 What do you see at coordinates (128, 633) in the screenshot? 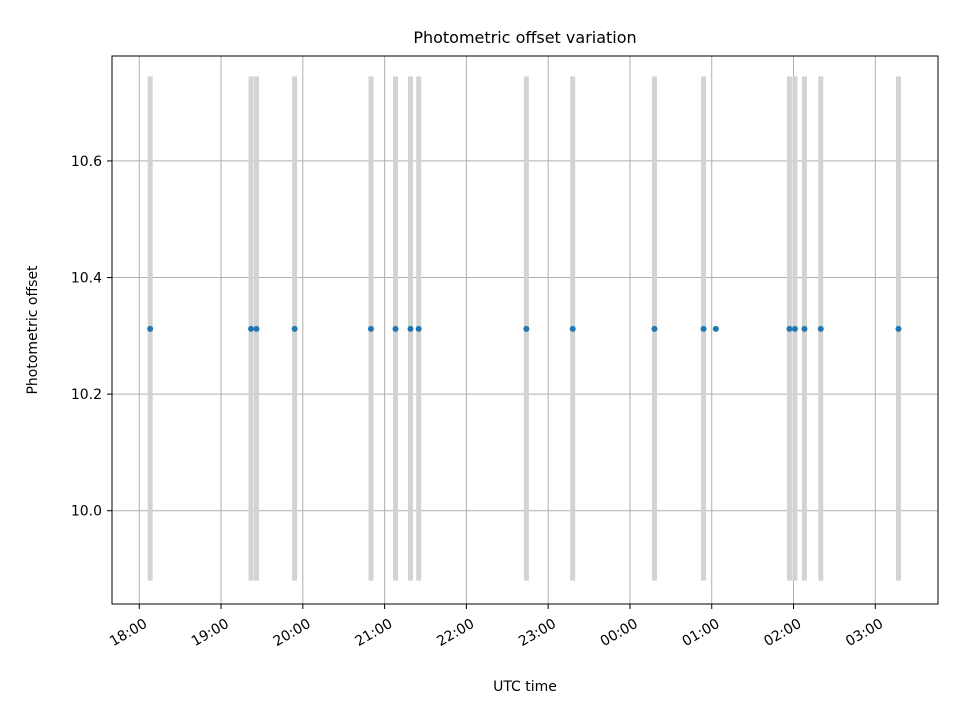
I see `x-tick-label: 18:00` at bounding box center [128, 633].